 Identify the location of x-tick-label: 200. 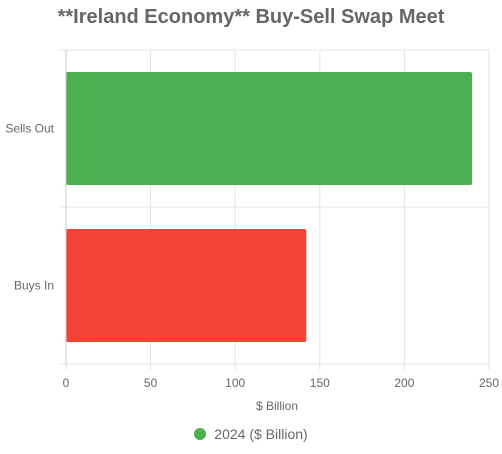
(404, 383).